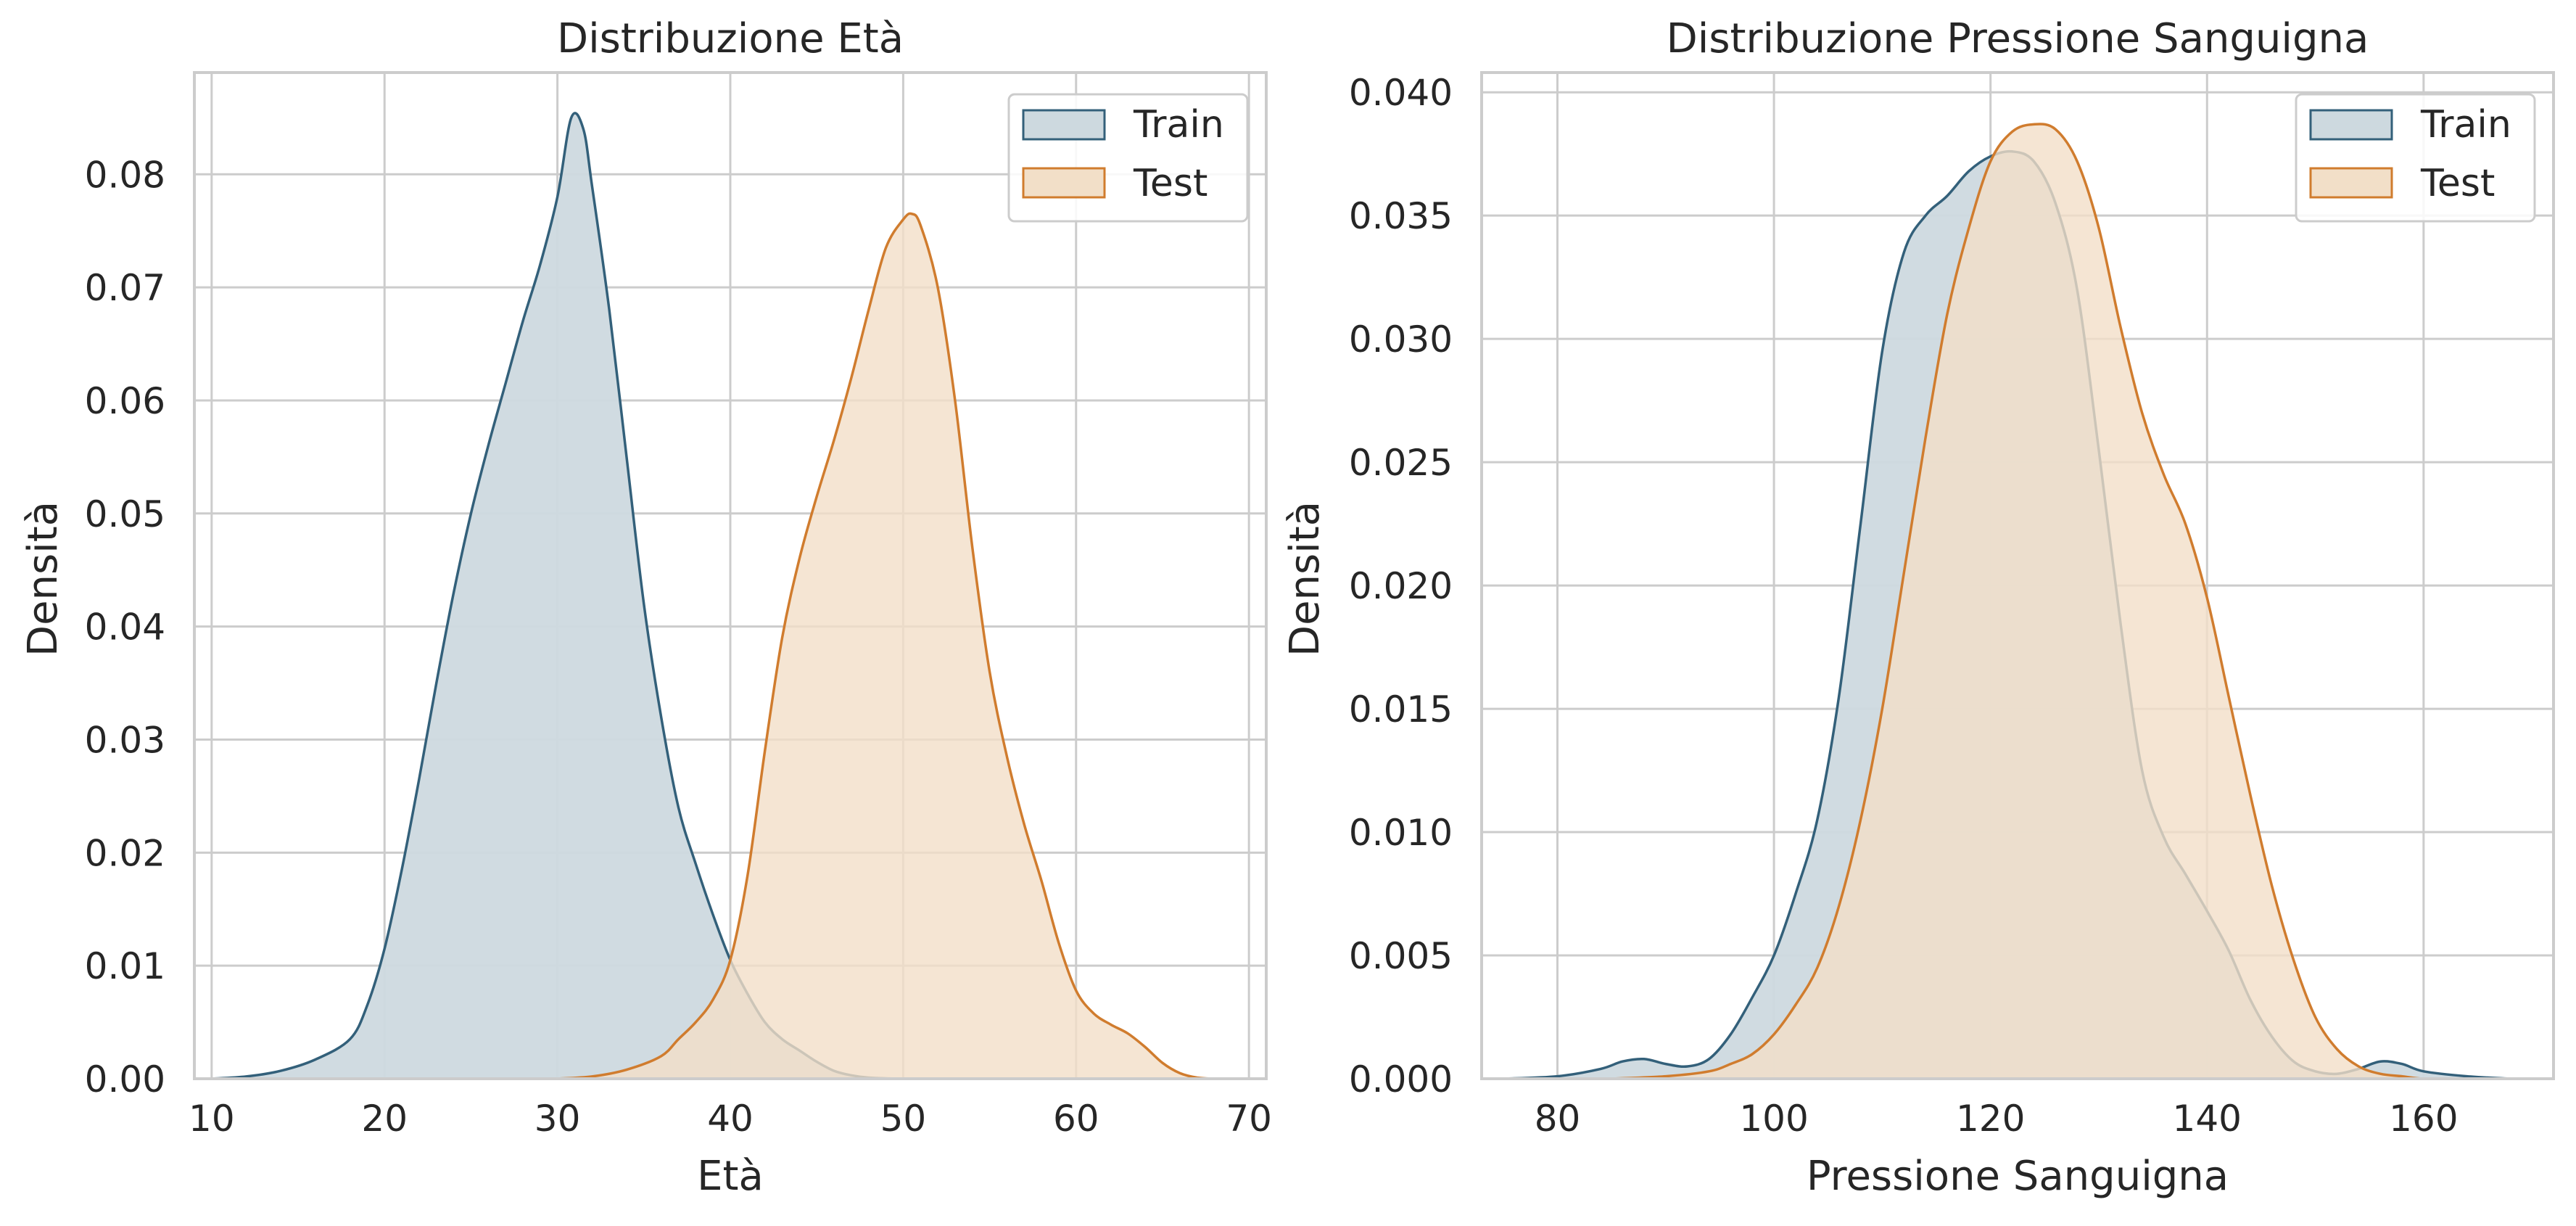  What do you see at coordinates (125, 175) in the screenshot?
I see `y-tick-label: 0.08` at bounding box center [125, 175].